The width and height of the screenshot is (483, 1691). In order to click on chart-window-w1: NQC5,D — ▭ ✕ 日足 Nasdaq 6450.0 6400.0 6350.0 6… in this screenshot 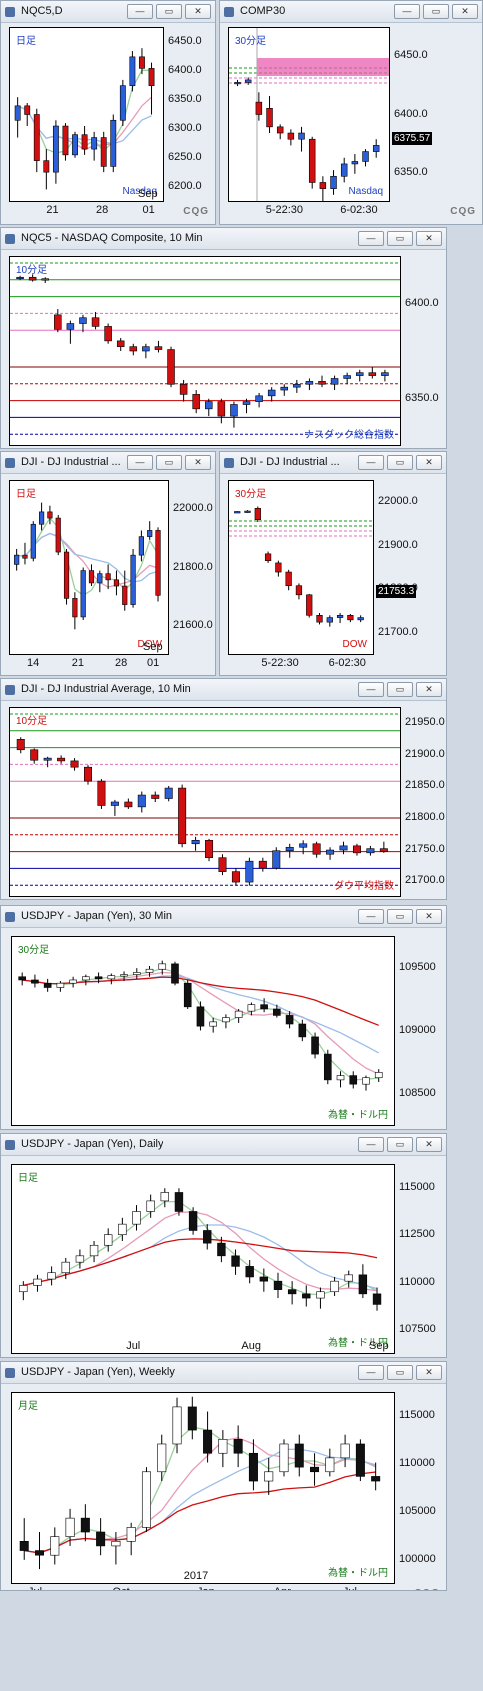, I will do `click(108, 112)`.